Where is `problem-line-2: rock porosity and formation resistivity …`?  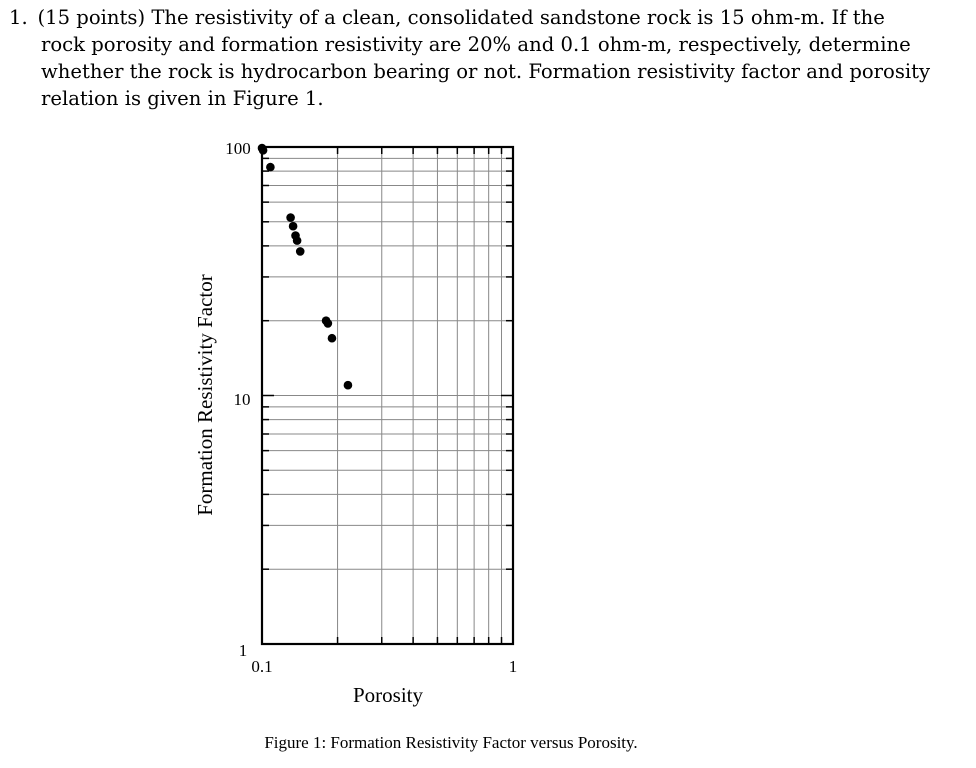
problem-line-2: rock porosity and formation resistivity … is located at coordinates (476, 44).